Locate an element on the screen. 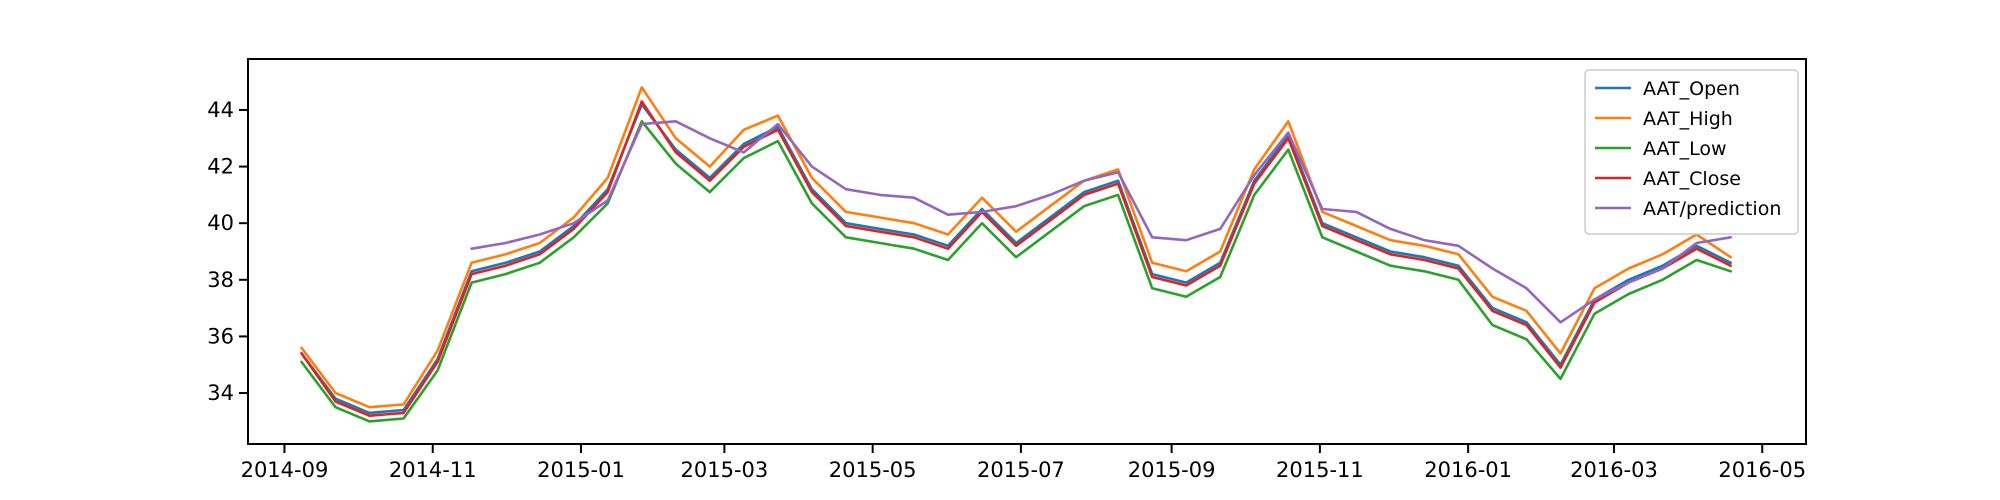  y-axis: 34 36 38 40 42 44 is located at coordinates (227, 251).